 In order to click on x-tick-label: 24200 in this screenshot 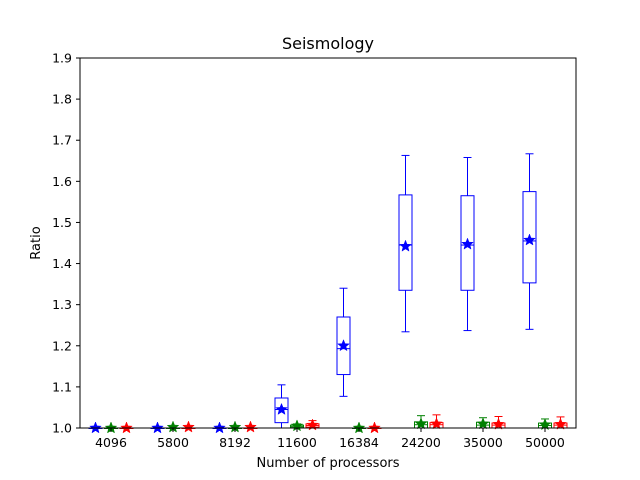, I will do `click(421, 442)`.